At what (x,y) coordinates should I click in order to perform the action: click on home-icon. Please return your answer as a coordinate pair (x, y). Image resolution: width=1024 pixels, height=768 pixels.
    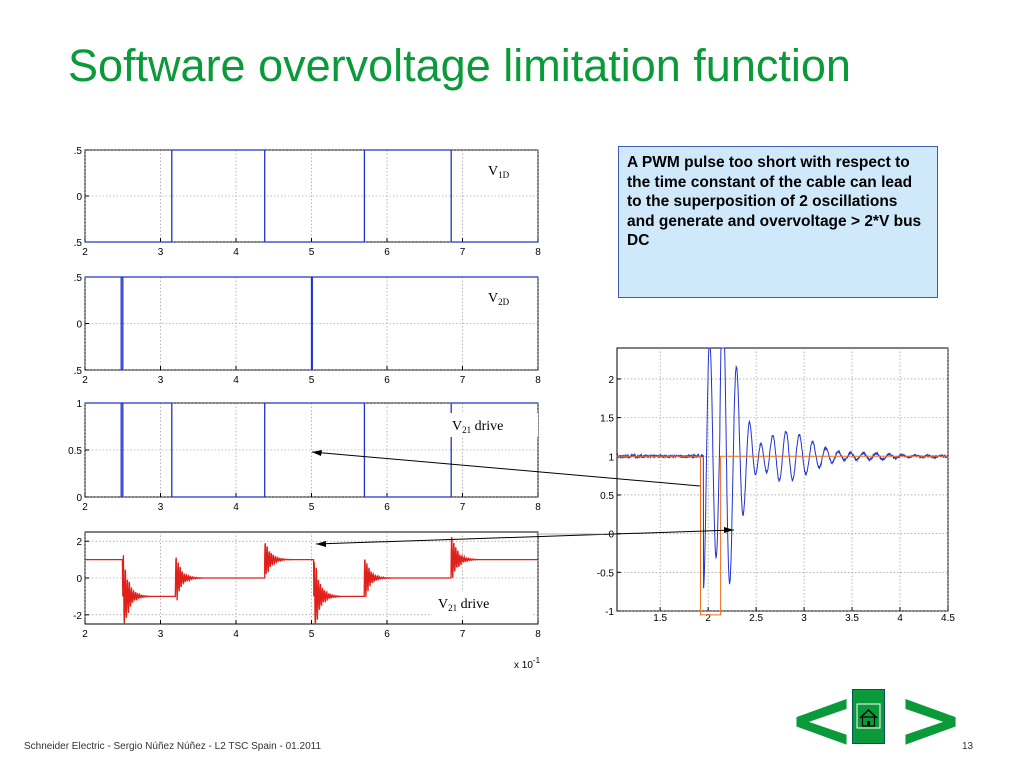
    Looking at the image, I should click on (868, 716).